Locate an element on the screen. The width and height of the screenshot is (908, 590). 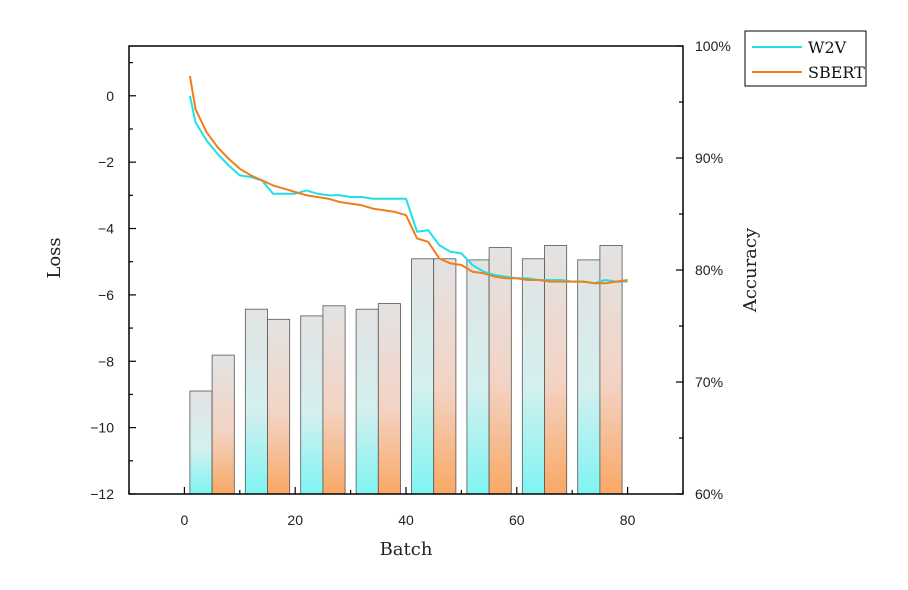
y-right-tick-label-90: 90% is located at coordinates (709, 158).